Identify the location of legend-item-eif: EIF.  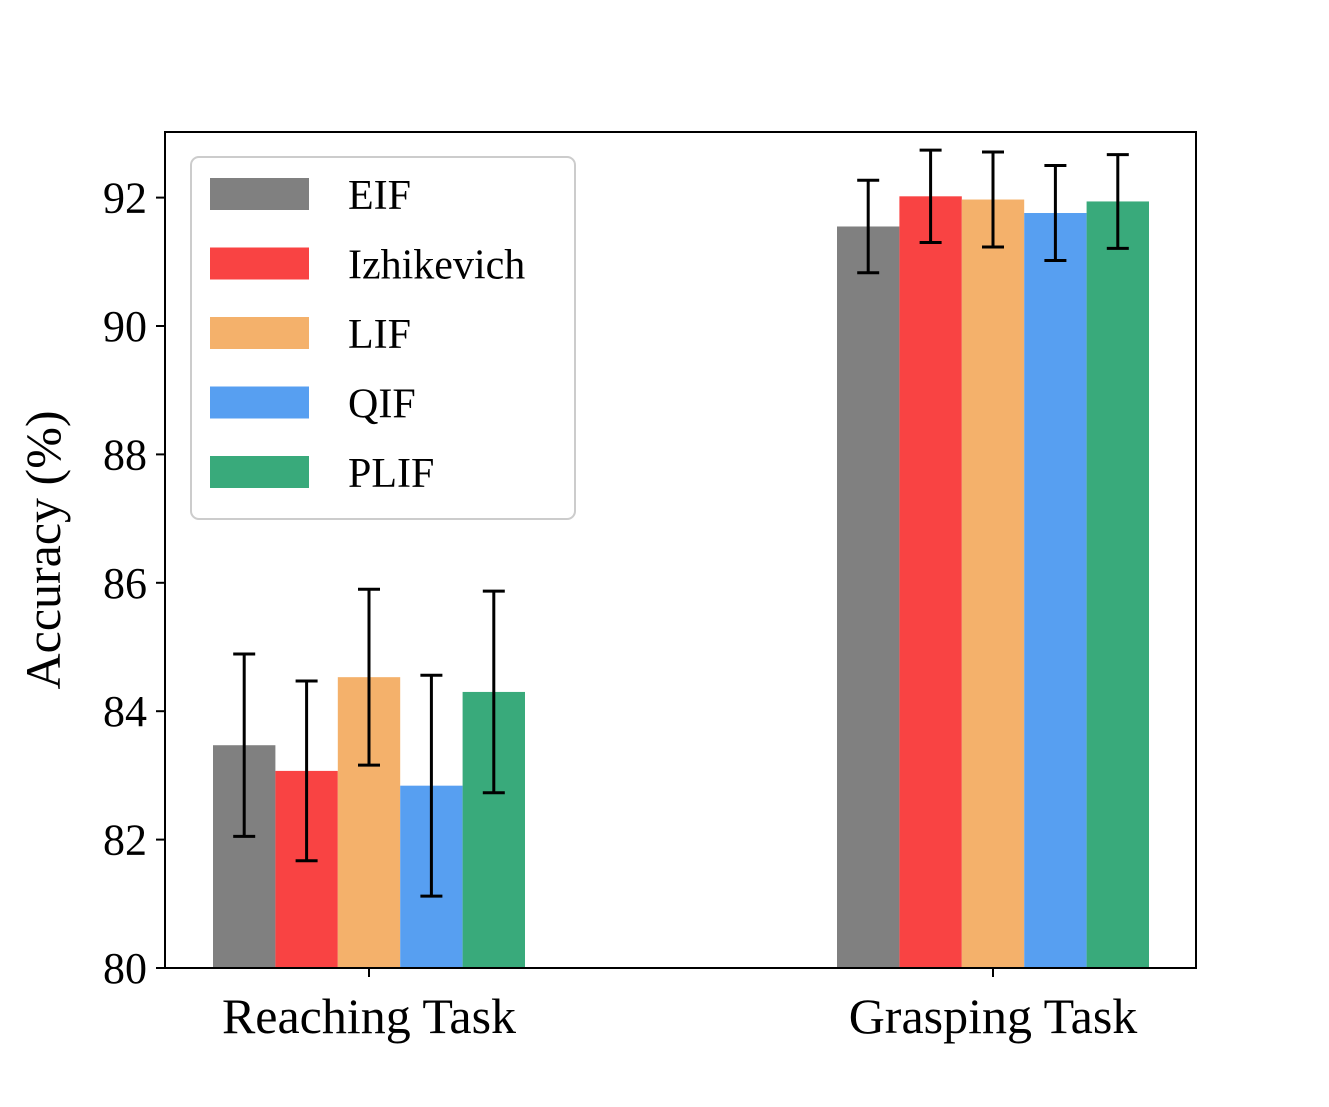
(310, 196).